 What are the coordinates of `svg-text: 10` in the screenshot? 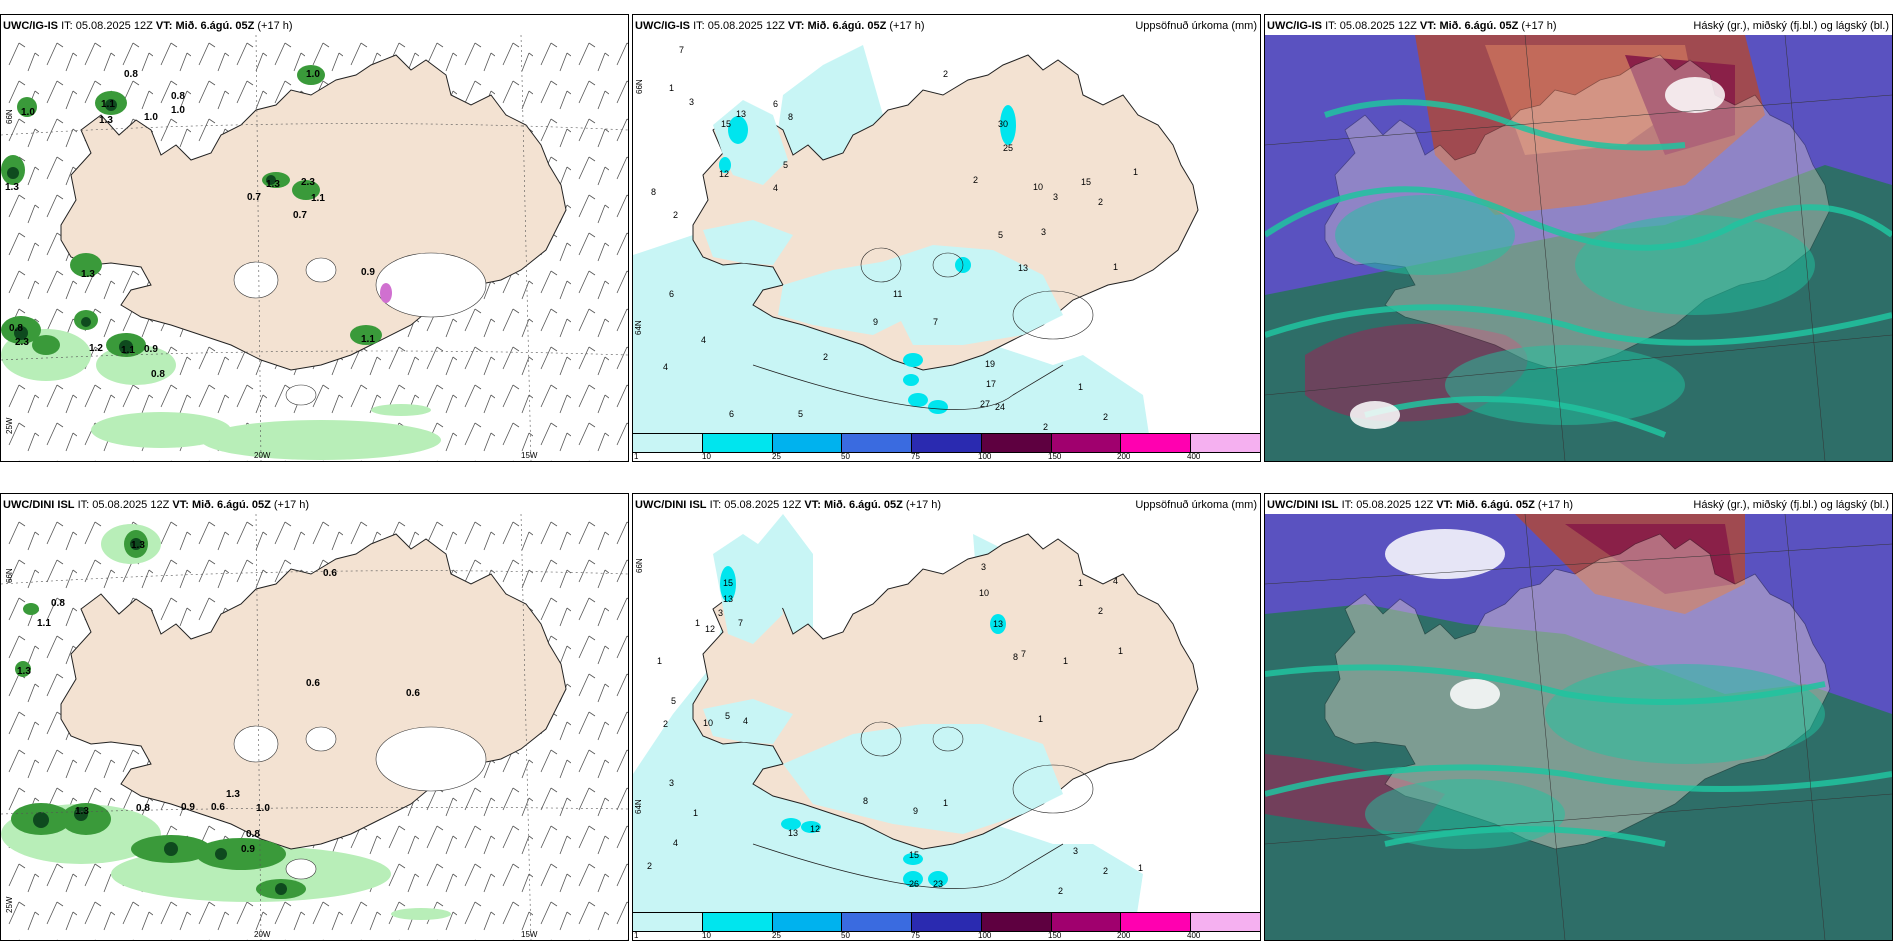 It's located at (708, 723).